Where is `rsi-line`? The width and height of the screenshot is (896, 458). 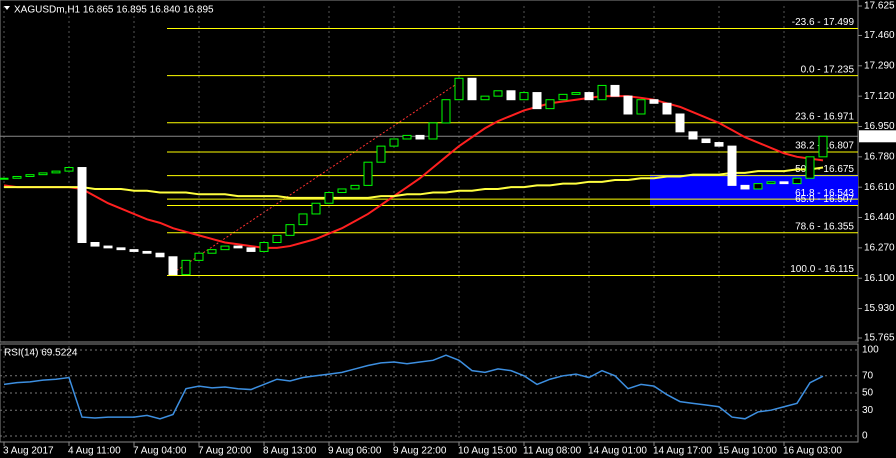
rsi-line is located at coordinates (413, 387).